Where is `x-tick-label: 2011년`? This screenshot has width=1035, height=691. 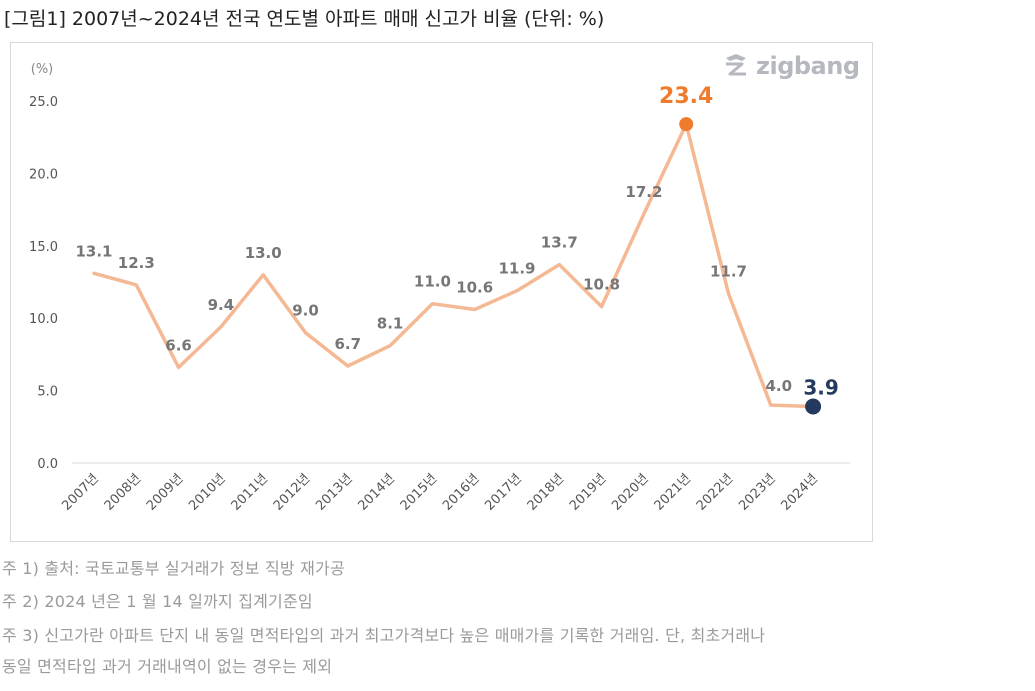
x-tick-label: 2011년 is located at coordinates (250, 492).